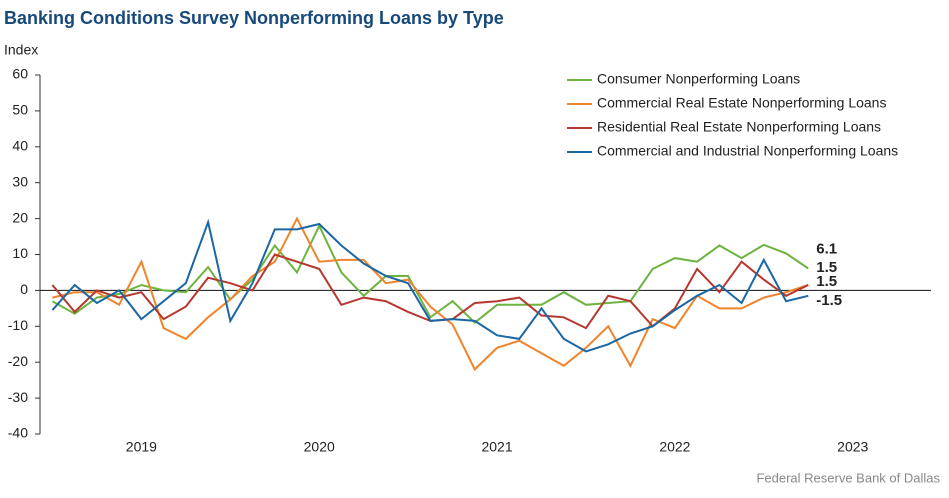  I want to click on y-tick-label: 30, so click(20, 181).